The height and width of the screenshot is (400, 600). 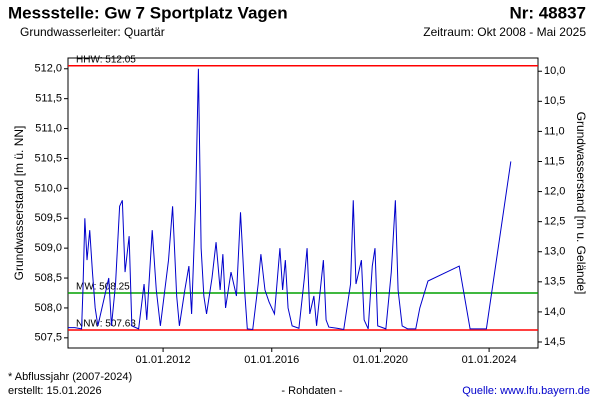 What do you see at coordinates (554, 131) in the screenshot?
I see `y2-tick-label: 11,0` at bounding box center [554, 131].